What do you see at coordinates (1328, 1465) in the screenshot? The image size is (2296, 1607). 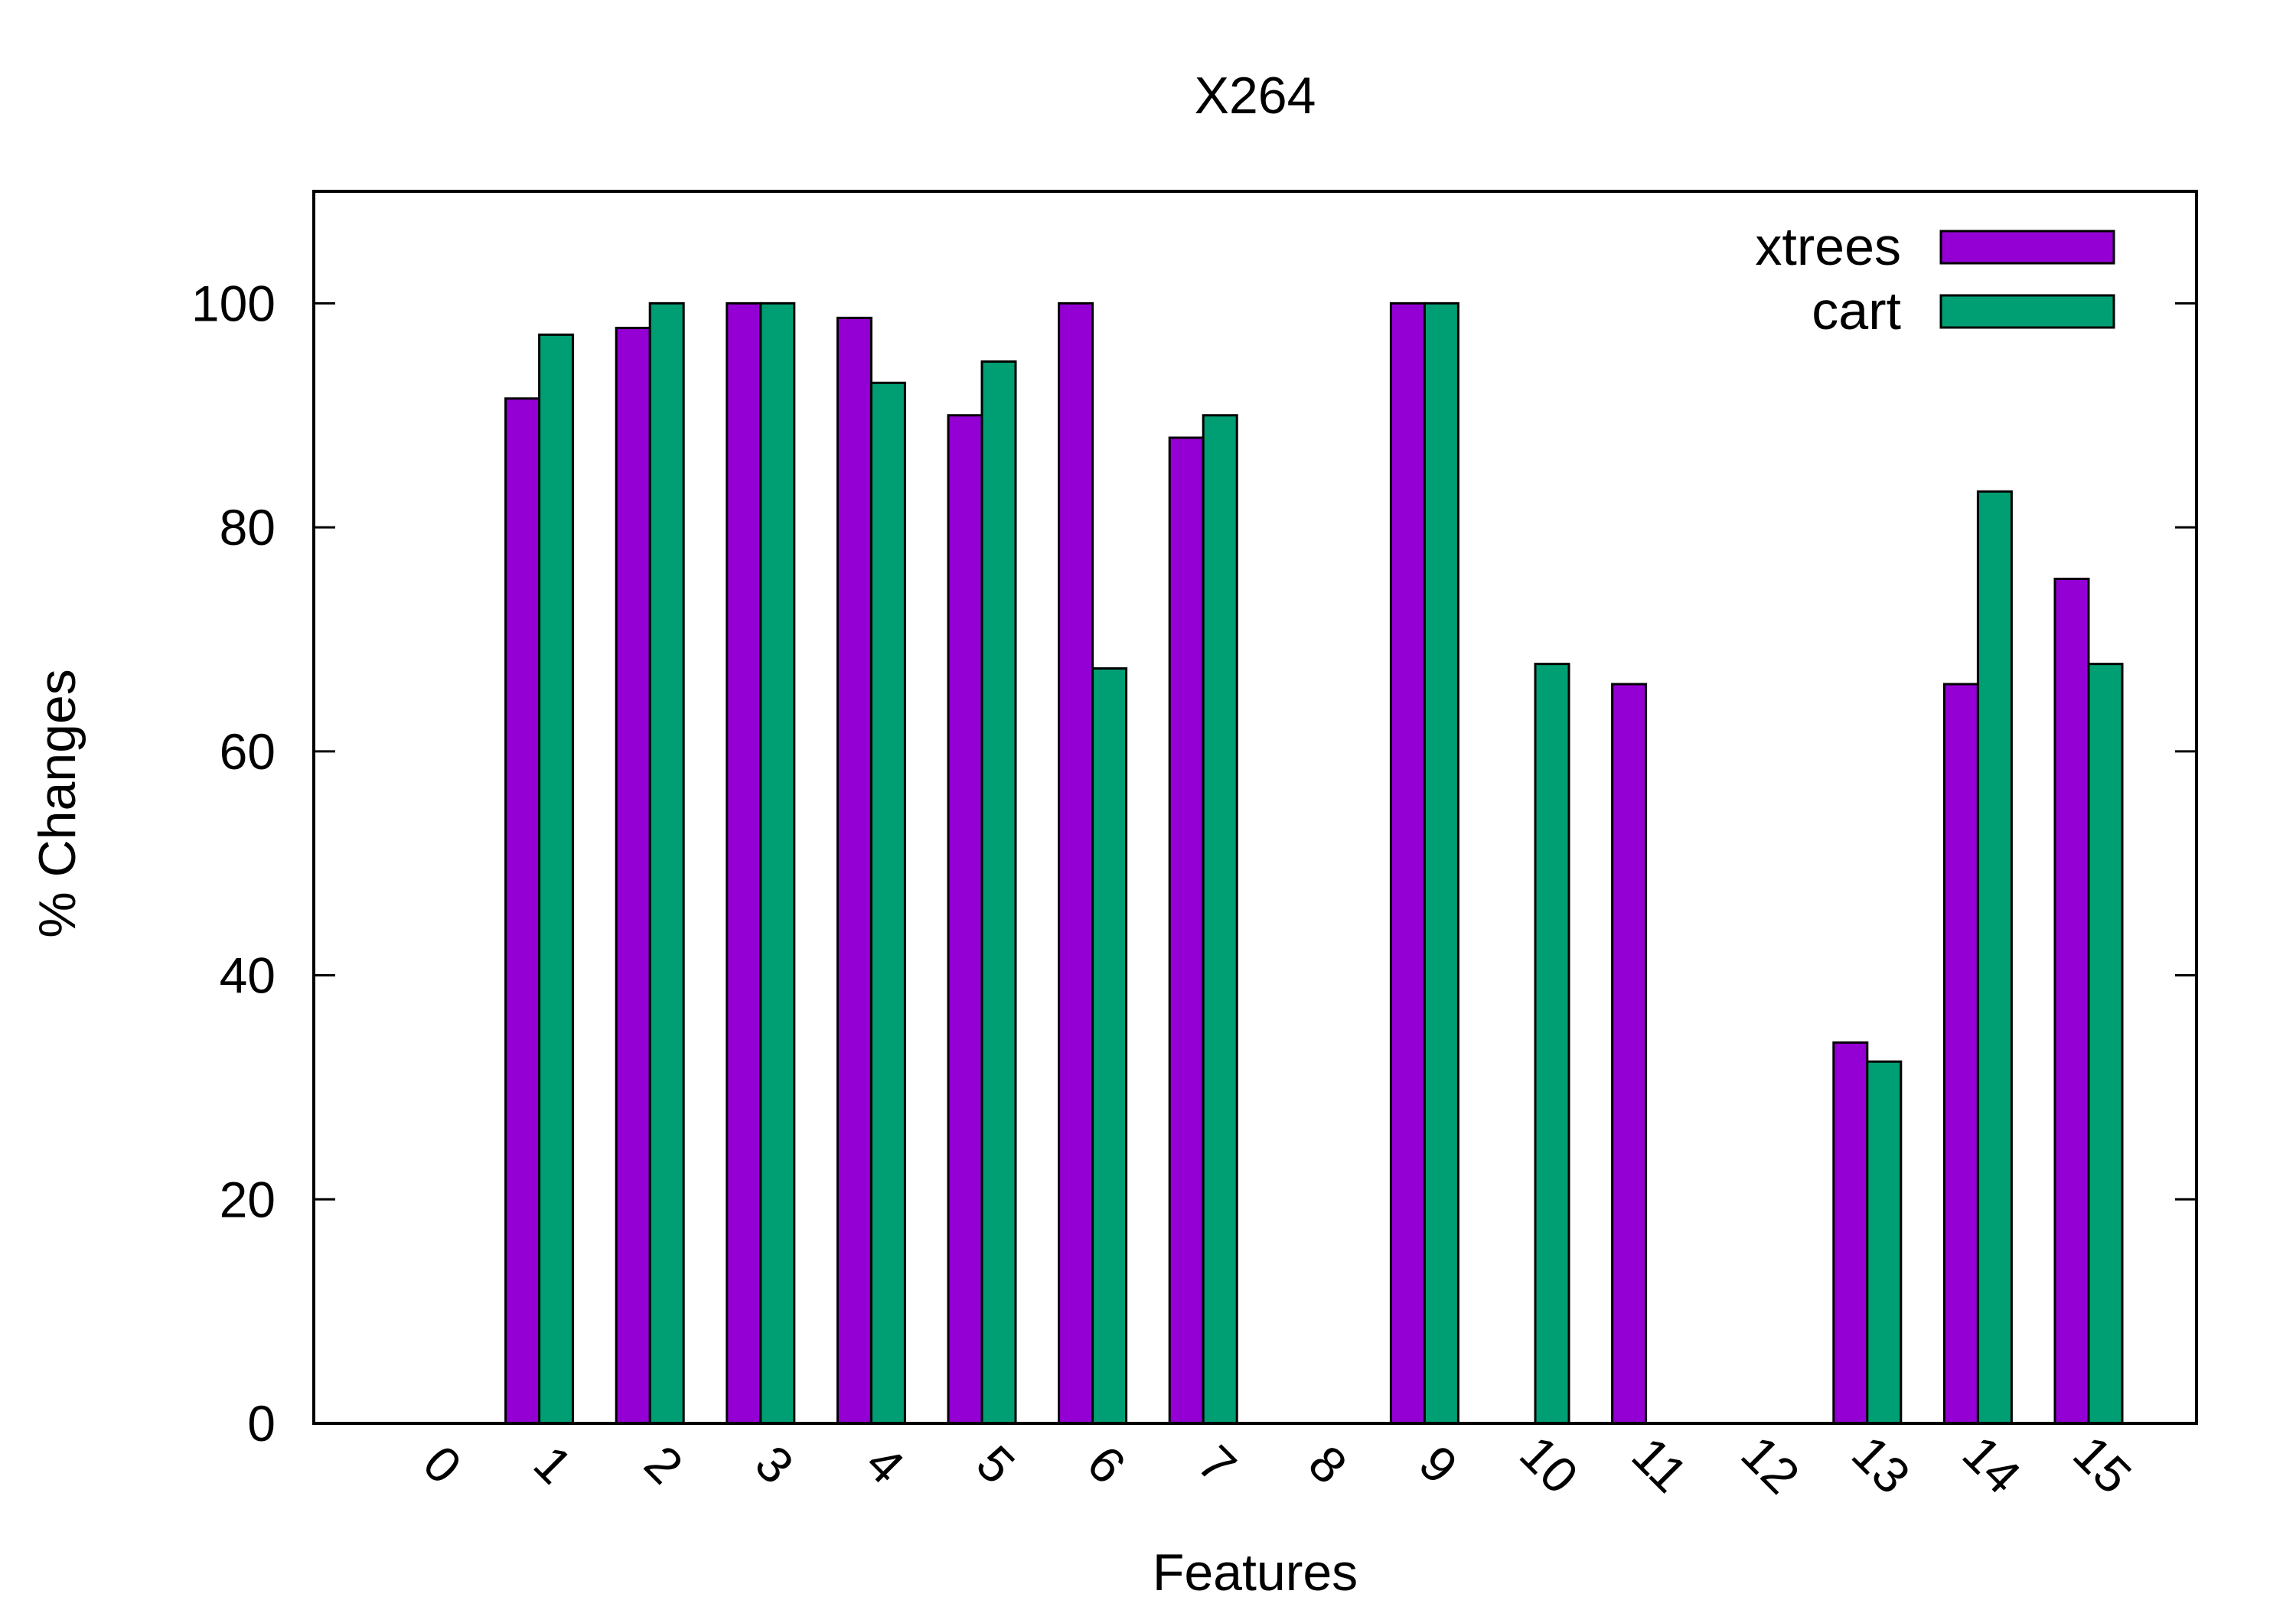 I see `x-tick-label: 8` at bounding box center [1328, 1465].